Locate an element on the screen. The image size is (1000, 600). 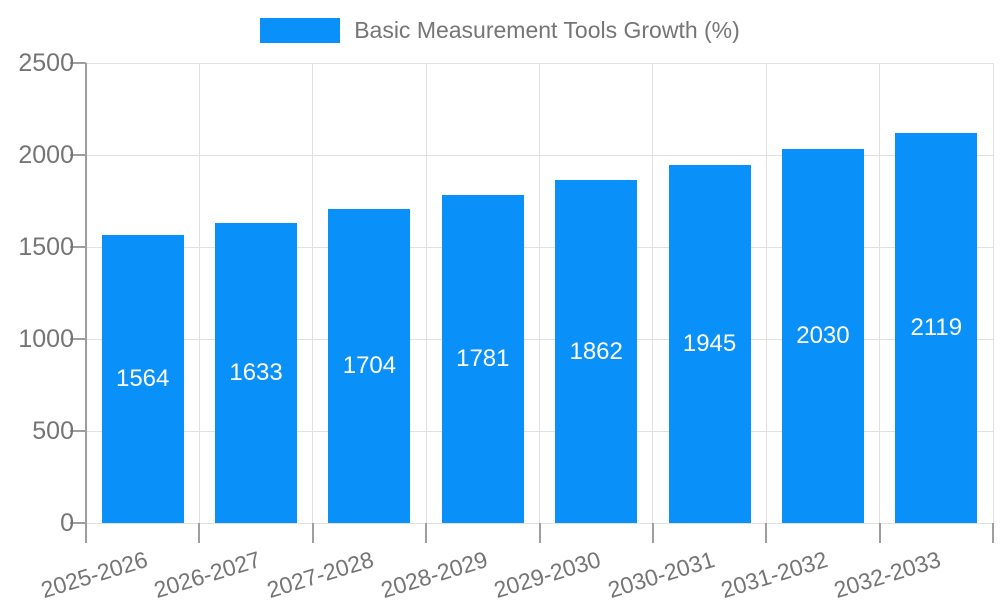
y-axis-tick-label: 500 is located at coordinates (53, 431).